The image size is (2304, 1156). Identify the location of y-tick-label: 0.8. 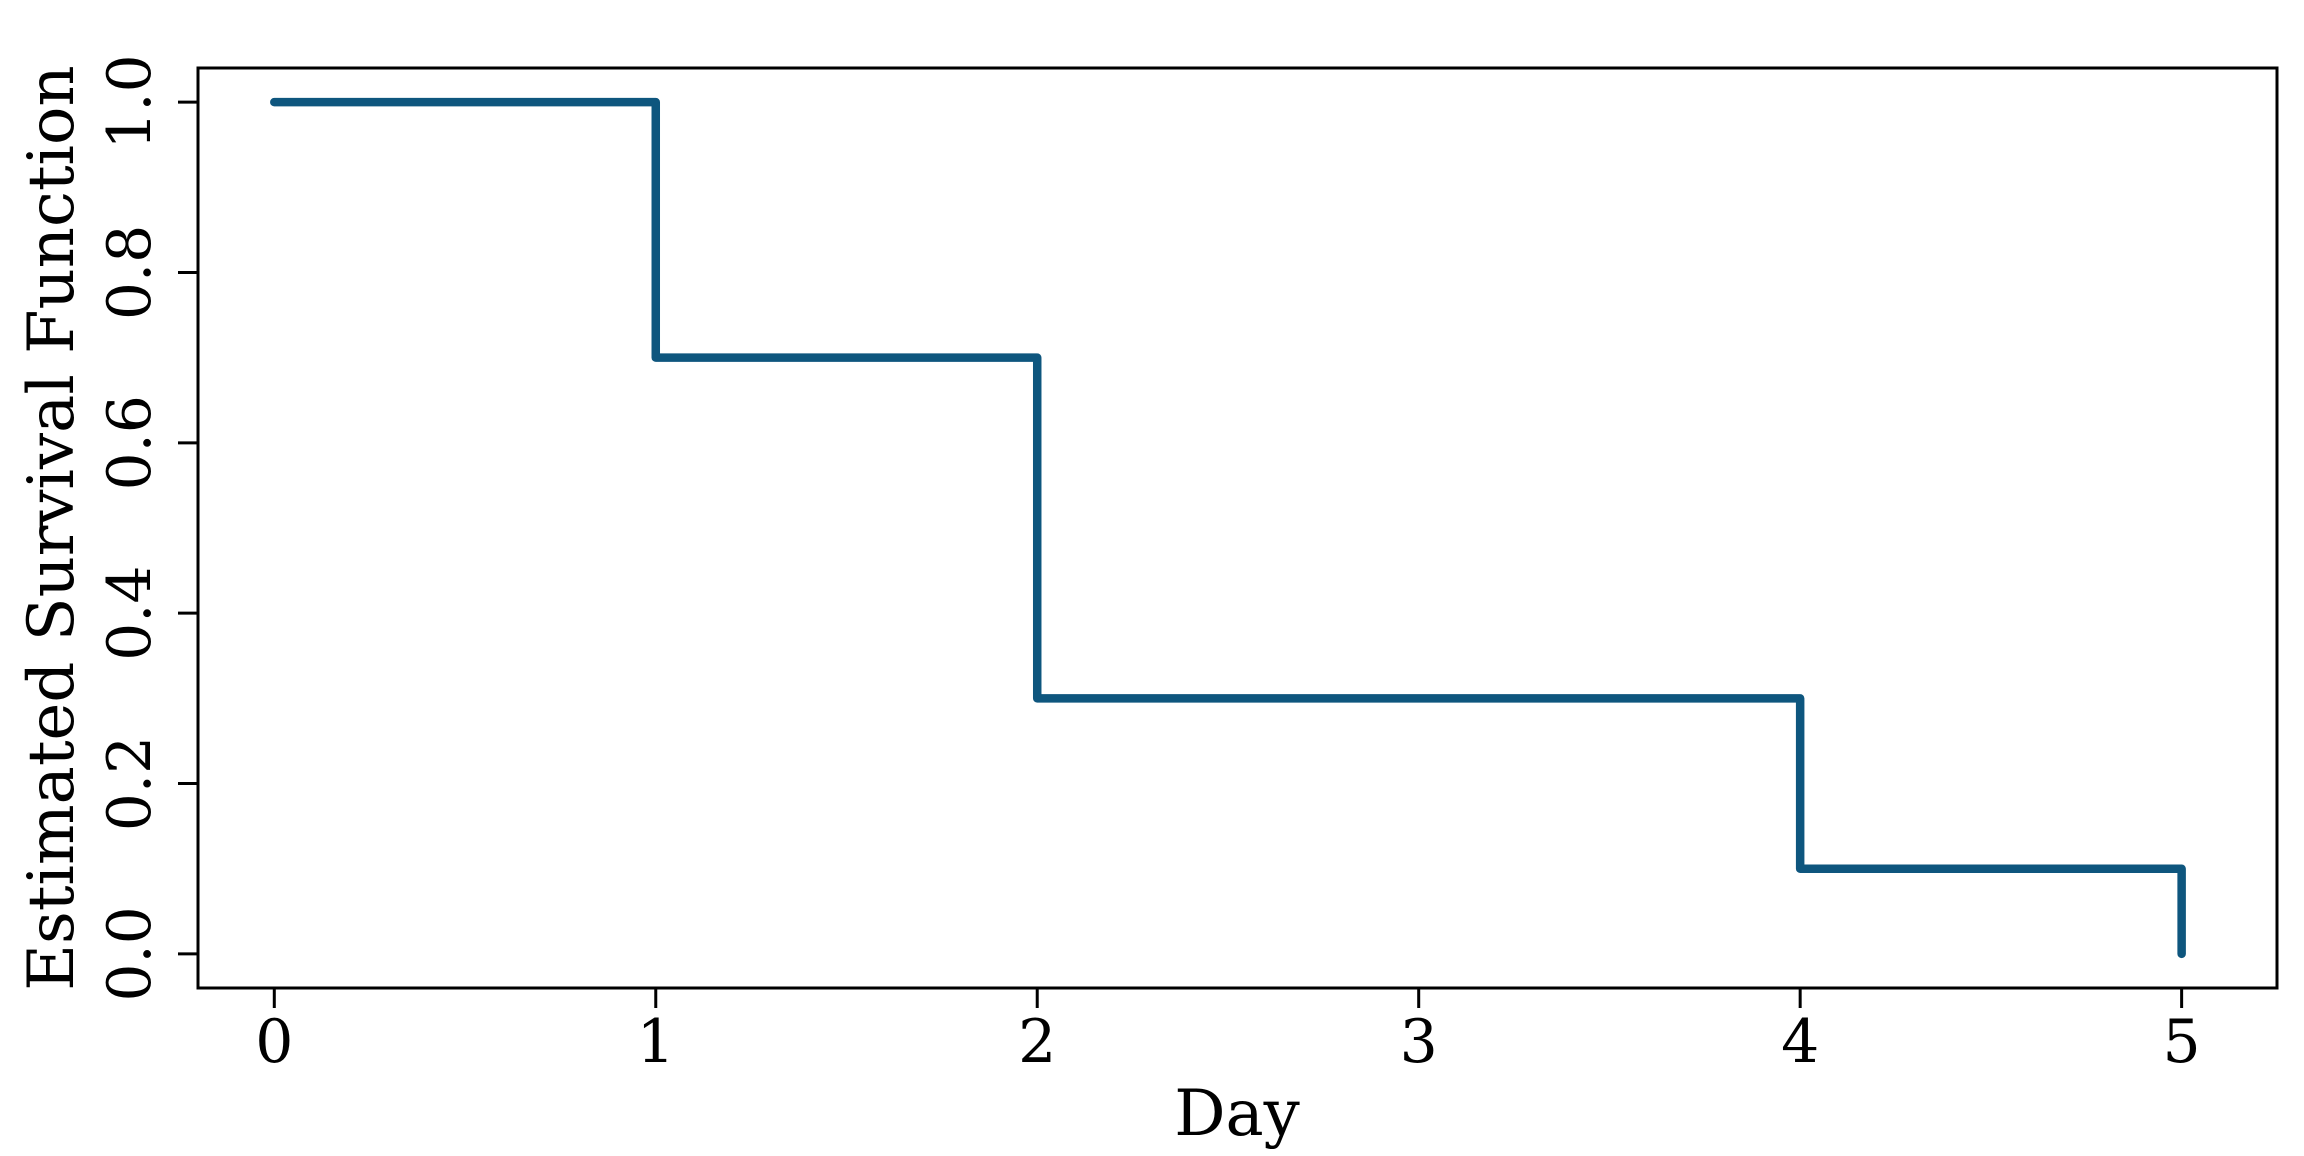
(130, 272).